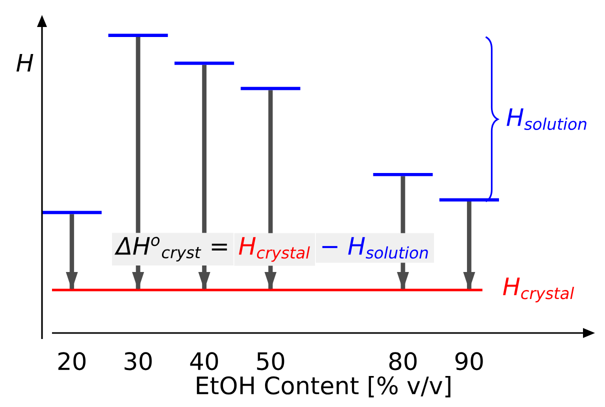  Describe the element at coordinates (469, 361) in the screenshot. I see `x-tick-label: 90` at that location.